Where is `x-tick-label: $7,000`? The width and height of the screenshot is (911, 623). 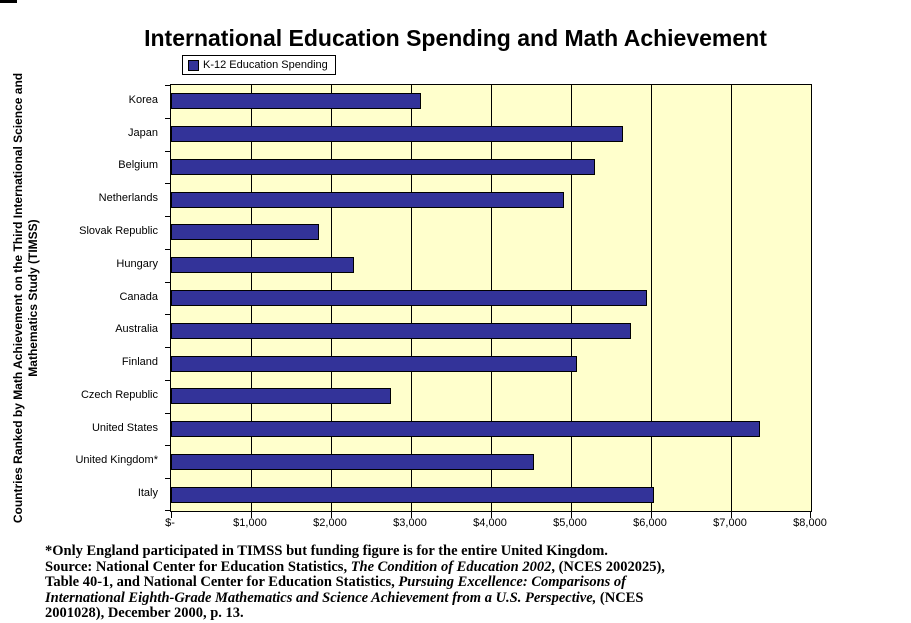 x-tick-label: $7,000 is located at coordinates (730, 523).